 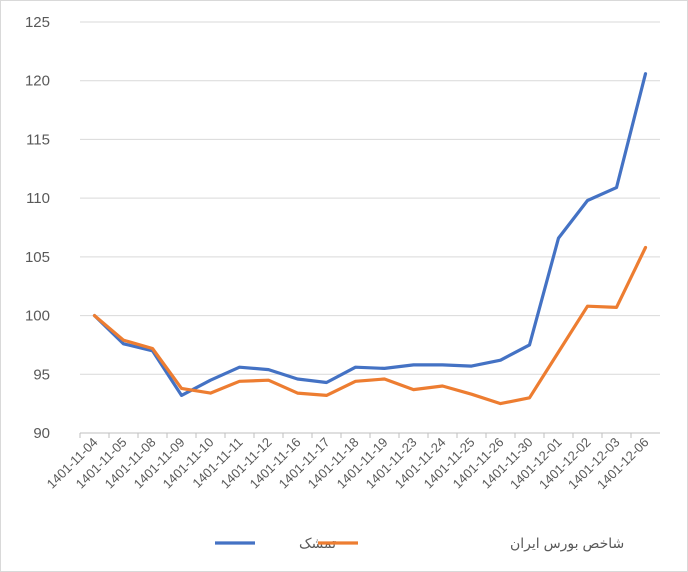 What do you see at coordinates (317, 543) in the screenshot?
I see `legend-label-0: تمشک` at bounding box center [317, 543].